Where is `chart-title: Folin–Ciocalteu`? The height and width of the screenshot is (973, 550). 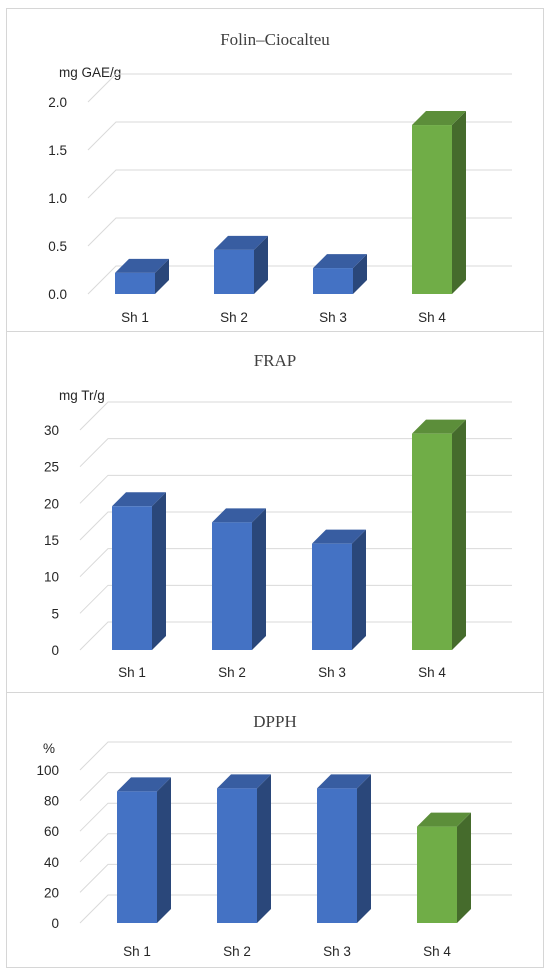
chart-title: Folin–Ciocalteu is located at coordinates (275, 39).